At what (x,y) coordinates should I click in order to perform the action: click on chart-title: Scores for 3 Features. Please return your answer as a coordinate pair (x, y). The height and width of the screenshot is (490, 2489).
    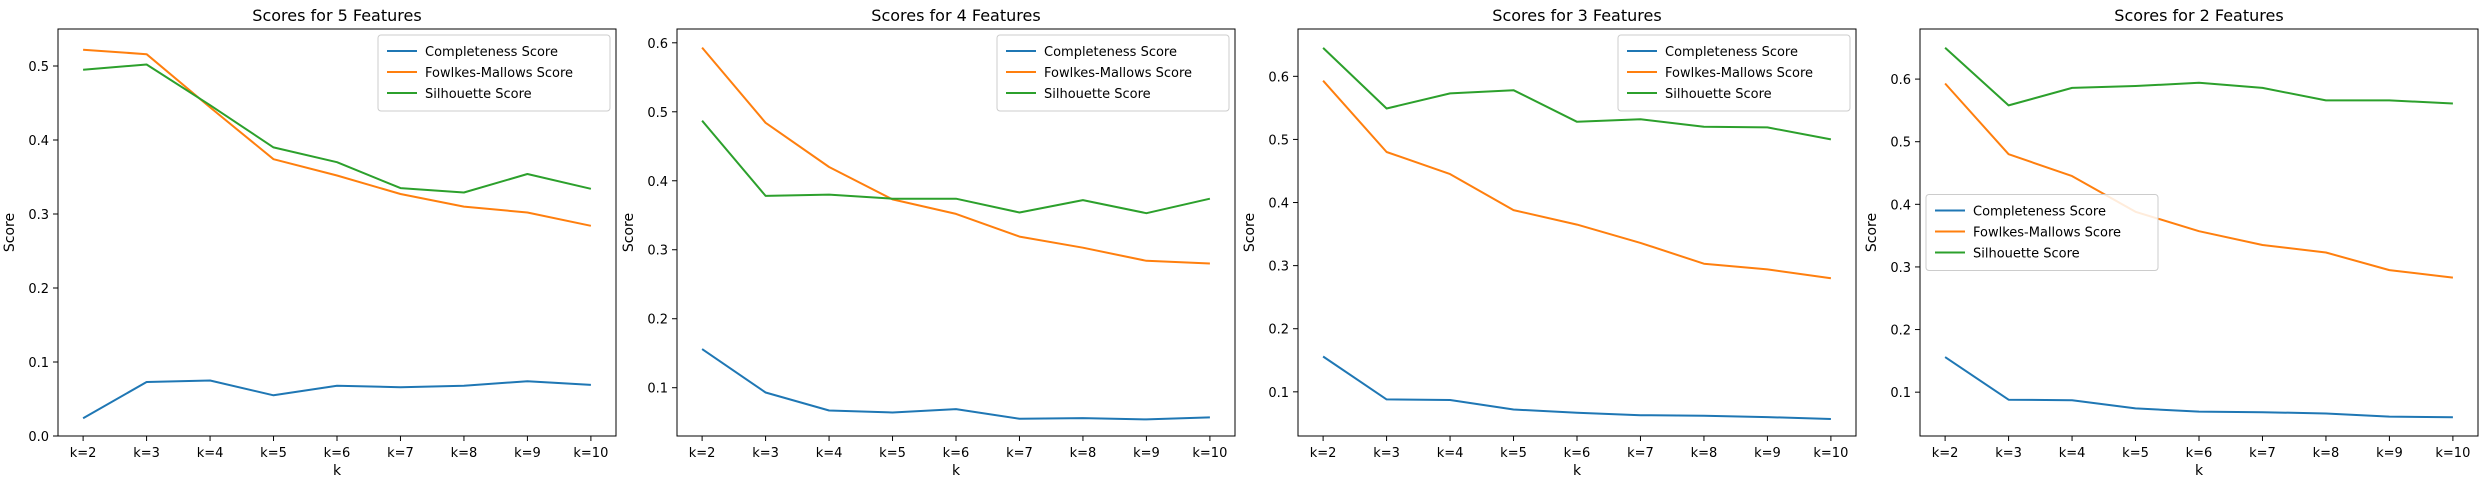
    Looking at the image, I should click on (1576, 15).